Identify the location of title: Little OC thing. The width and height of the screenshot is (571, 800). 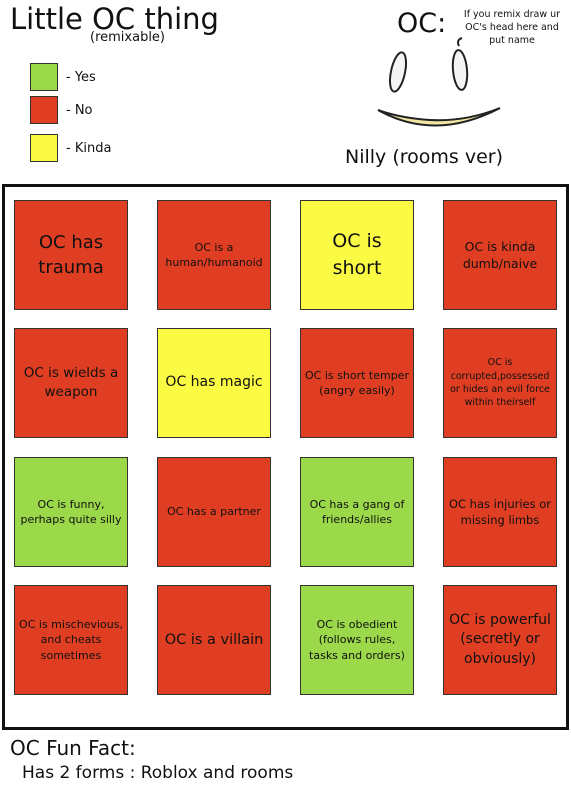
(114, 19).